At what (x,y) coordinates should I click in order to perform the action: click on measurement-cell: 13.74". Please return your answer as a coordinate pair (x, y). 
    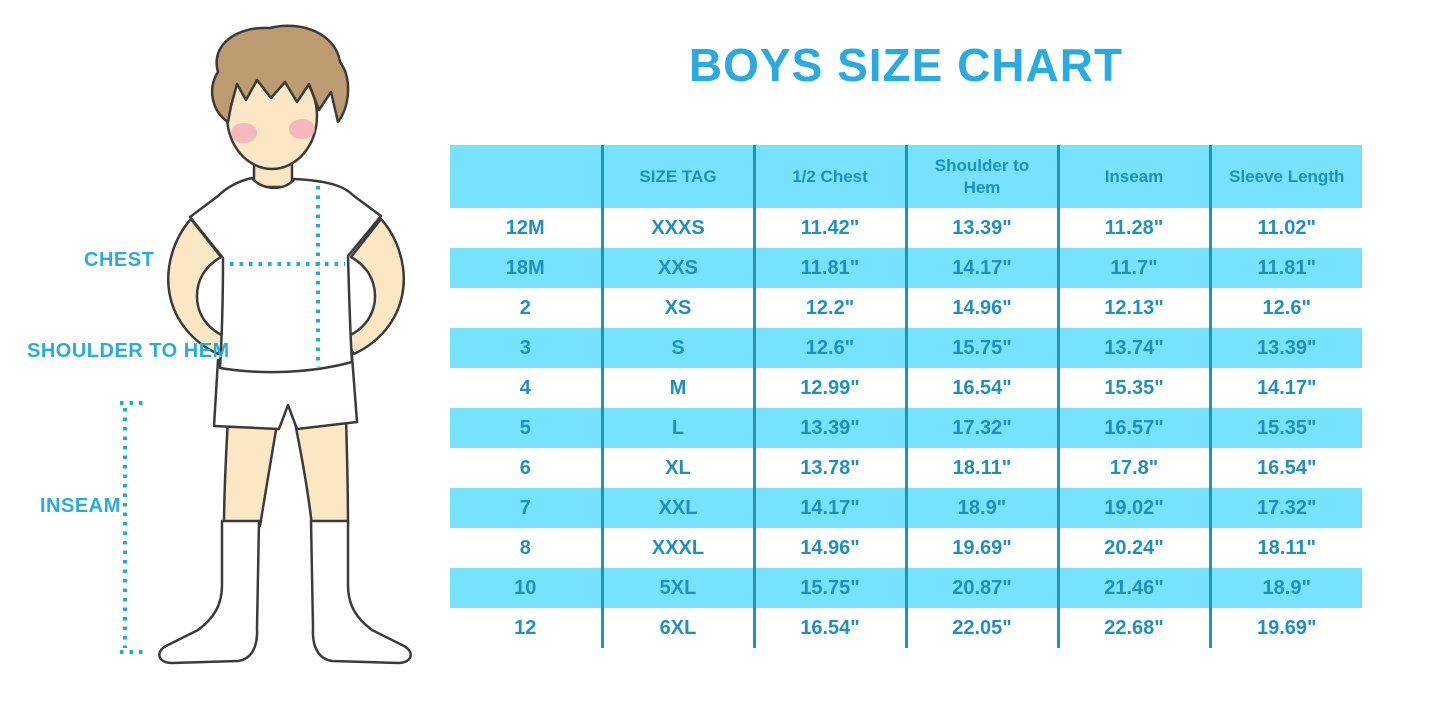
    Looking at the image, I should click on (1133, 348).